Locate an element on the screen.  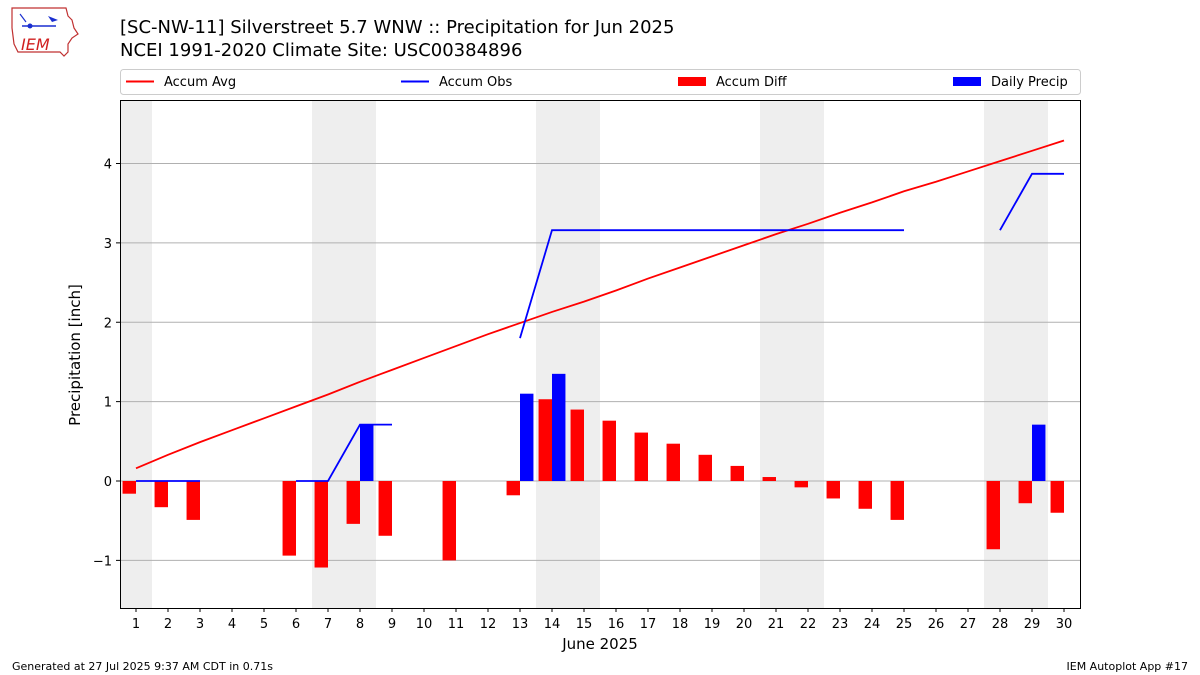
x-tick-label: 1 is located at coordinates (136, 624).